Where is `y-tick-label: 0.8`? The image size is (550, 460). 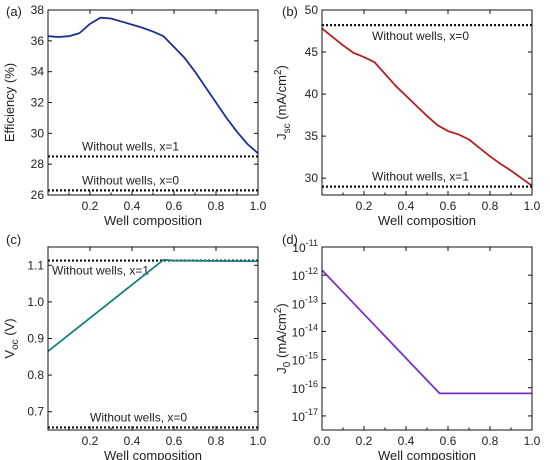
y-tick-label: 0.8 is located at coordinates (35, 375).